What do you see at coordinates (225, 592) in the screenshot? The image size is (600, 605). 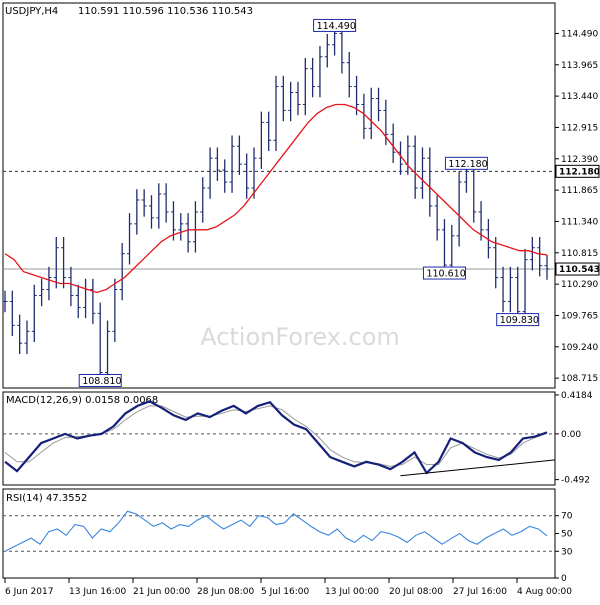 I see `x-tick-label: 28 Jun 08:00` at bounding box center [225, 592].